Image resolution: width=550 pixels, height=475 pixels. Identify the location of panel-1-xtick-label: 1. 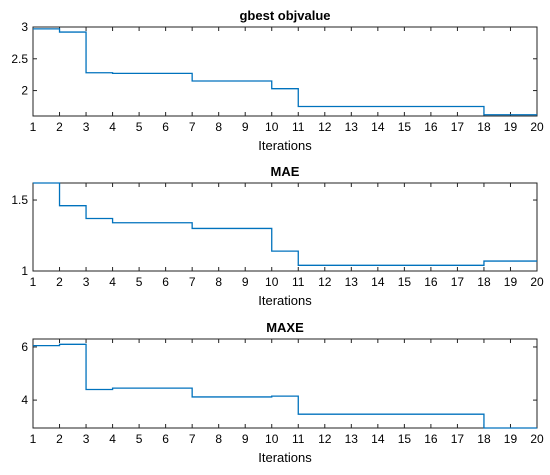
(33, 127).